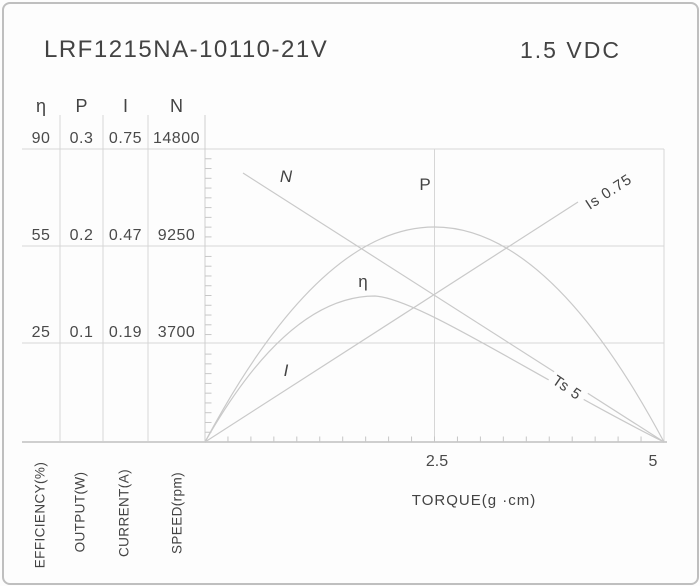 This screenshot has width=700, height=586. Describe the element at coordinates (81, 138) in the screenshot. I see `scale-value: 0.3` at that location.